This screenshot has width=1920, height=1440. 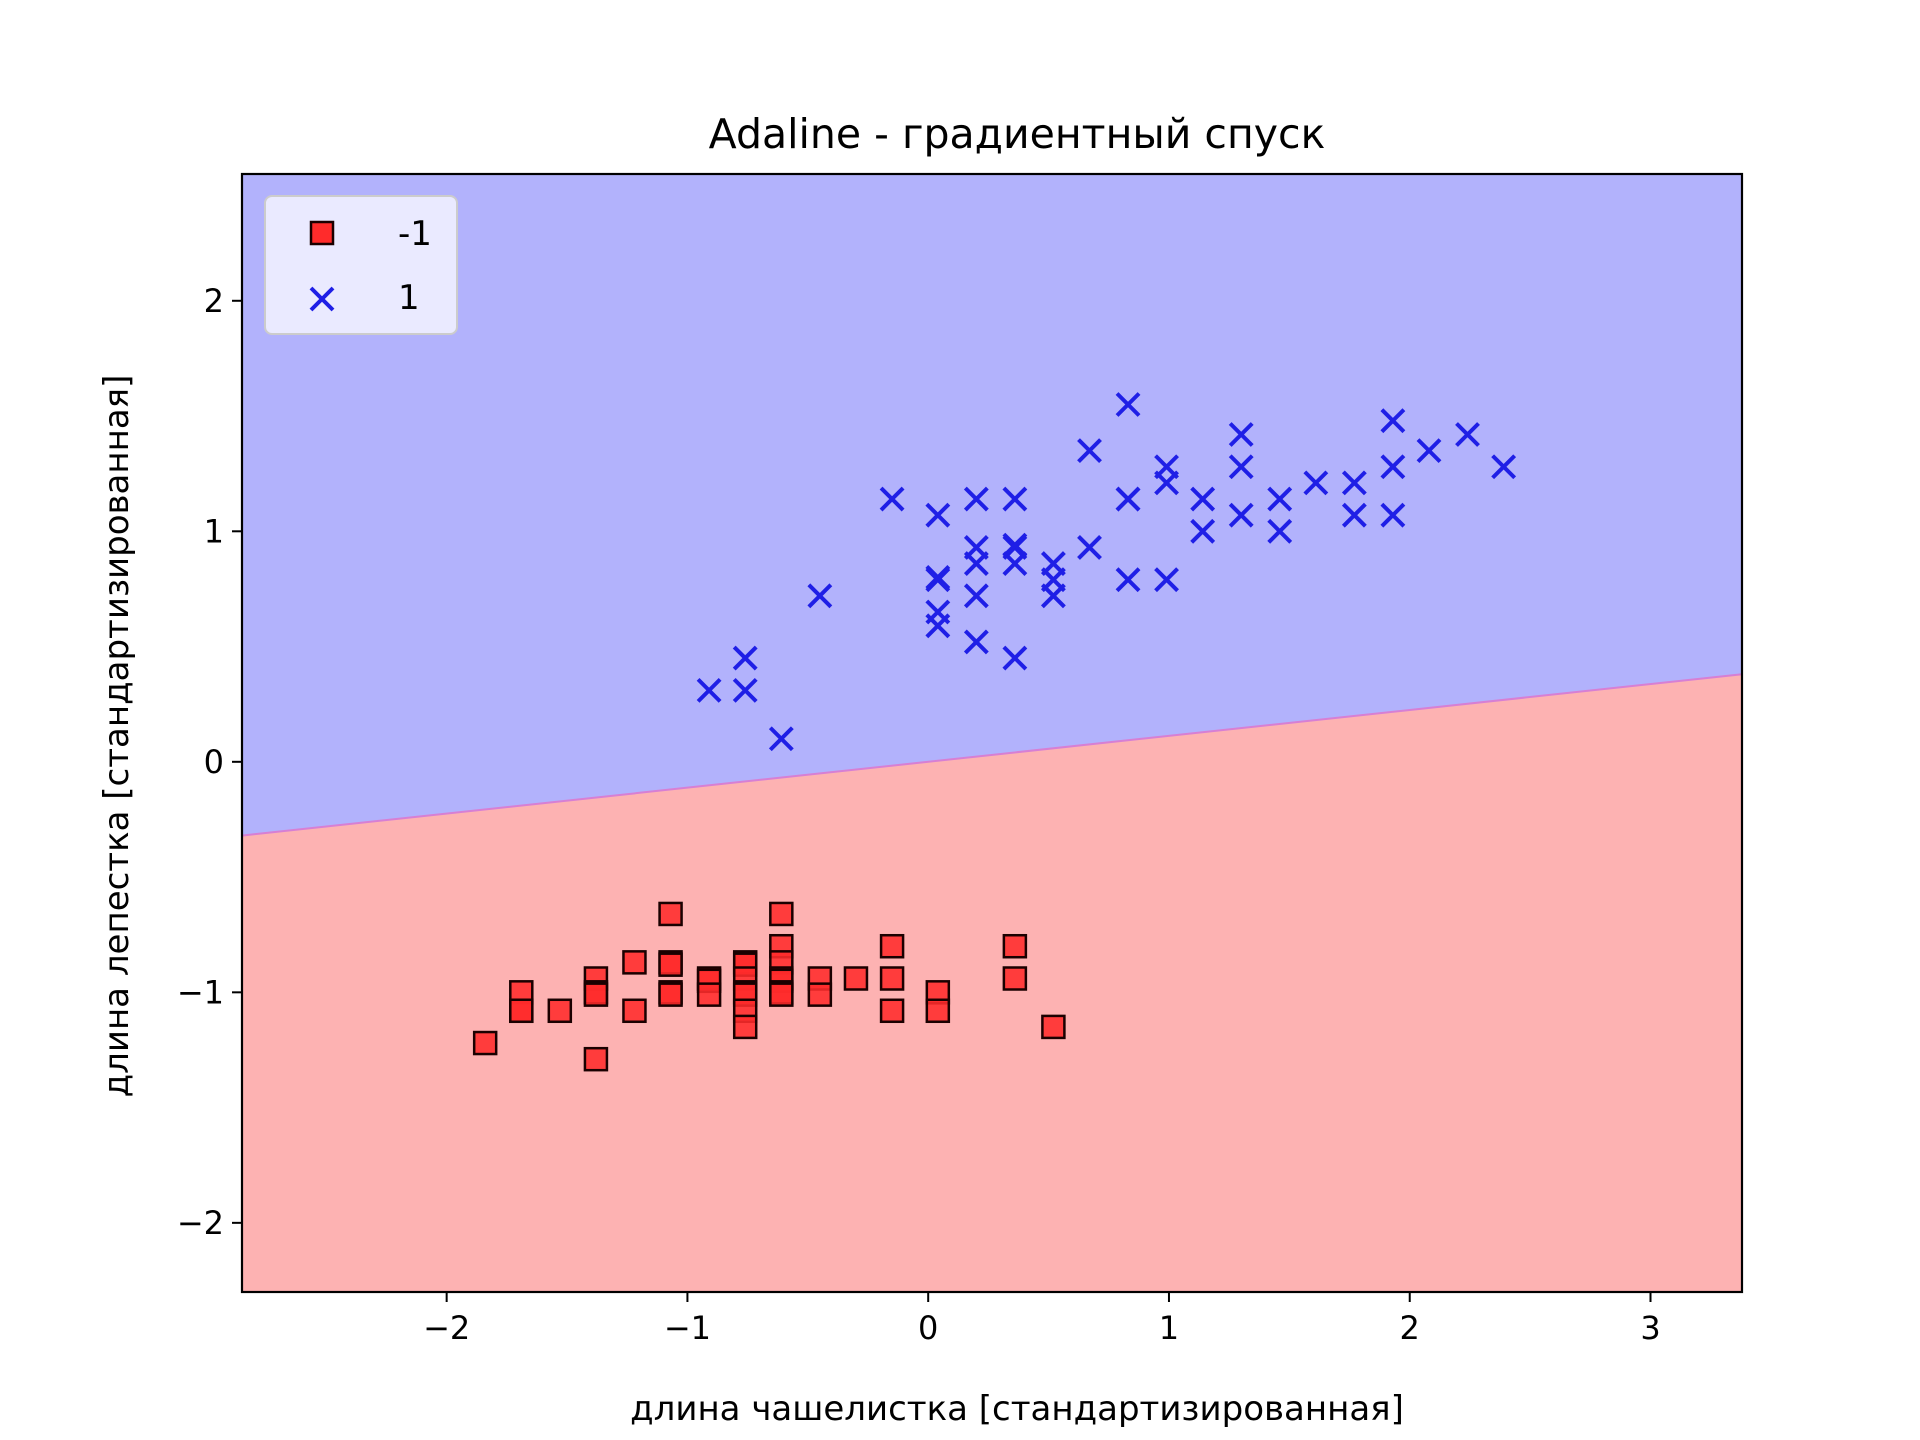 I want to click on x-tick-label: 1, so click(x=1169, y=1328).